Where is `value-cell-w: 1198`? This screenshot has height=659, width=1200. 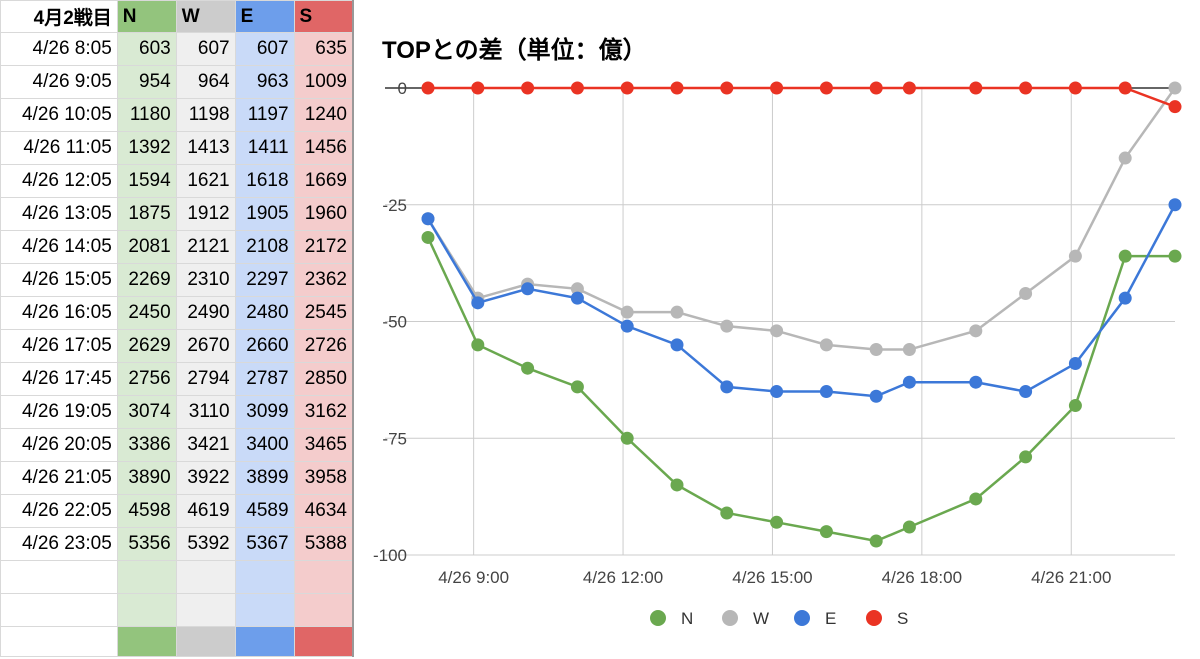 value-cell-w: 1198 is located at coordinates (205, 115).